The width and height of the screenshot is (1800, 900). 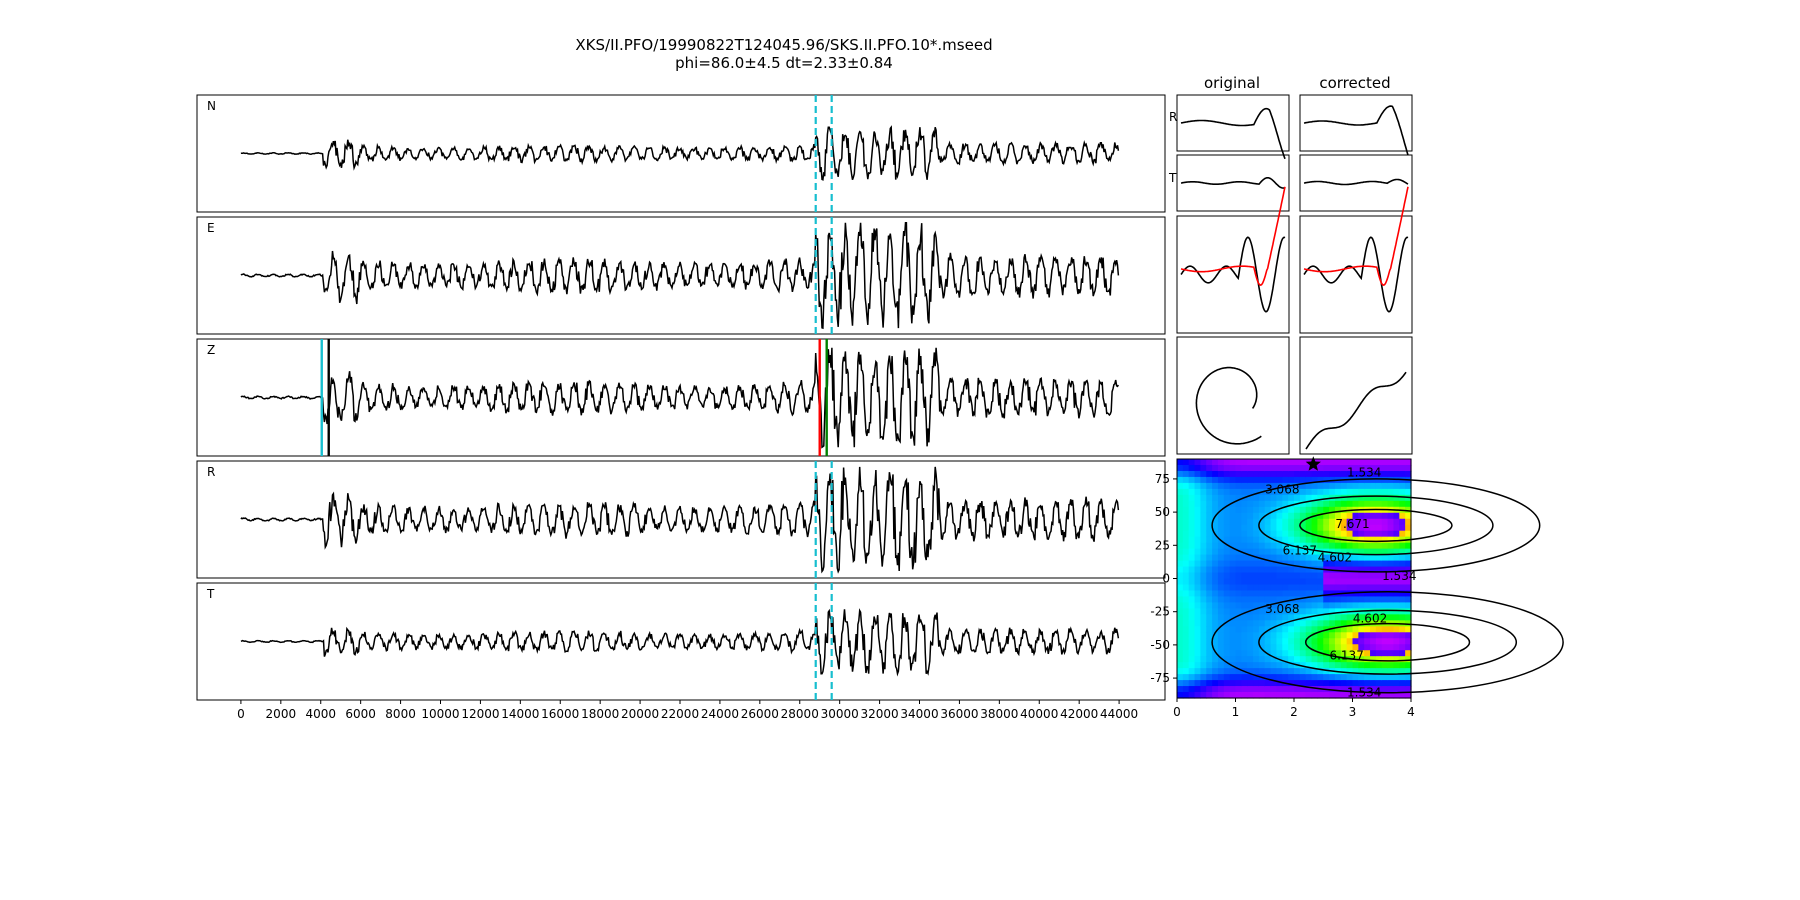 I want to click on x-tick-label: 0, so click(x=241, y=714).